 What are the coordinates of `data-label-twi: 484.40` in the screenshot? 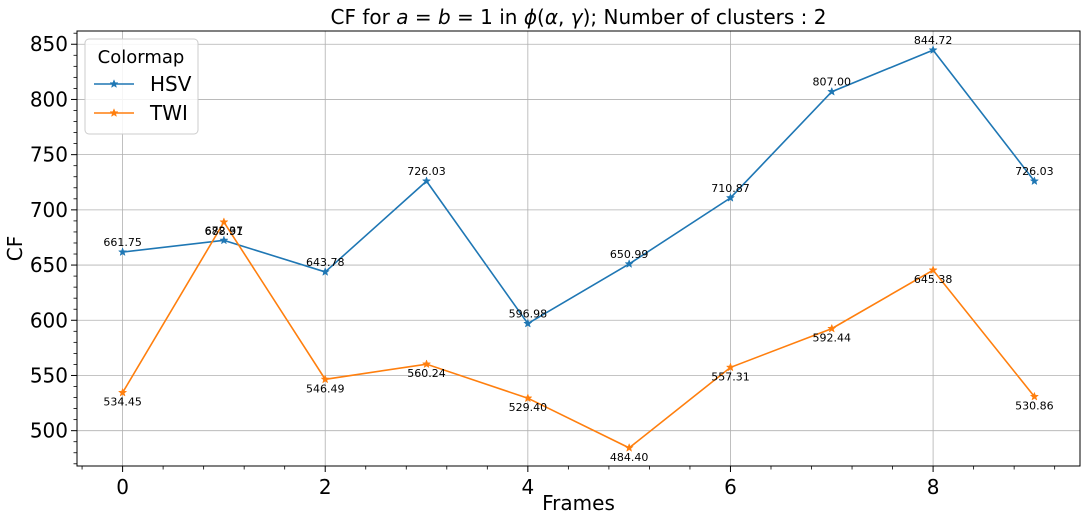 It's located at (629, 457).